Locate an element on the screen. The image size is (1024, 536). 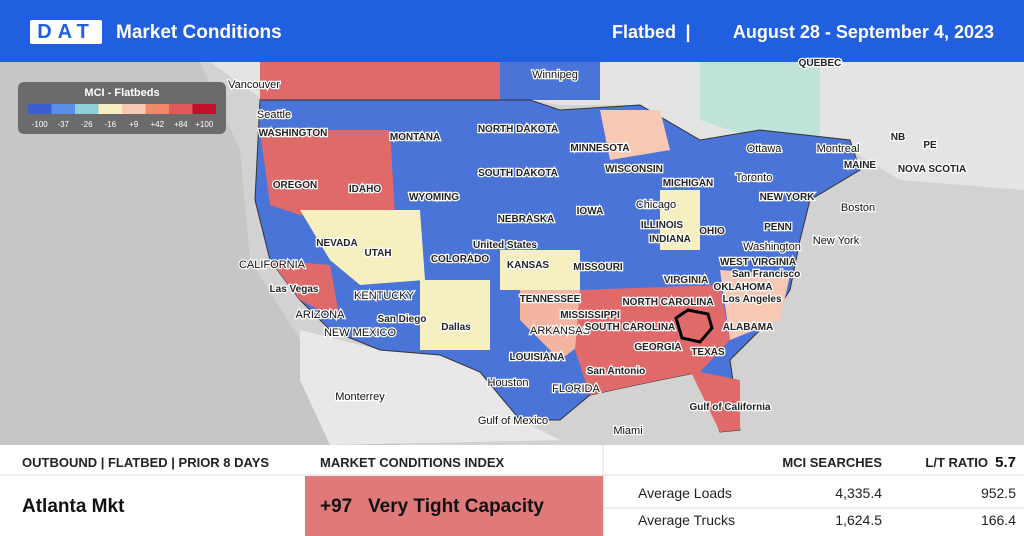
atlanta-market-outline is located at coordinates (694, 326).